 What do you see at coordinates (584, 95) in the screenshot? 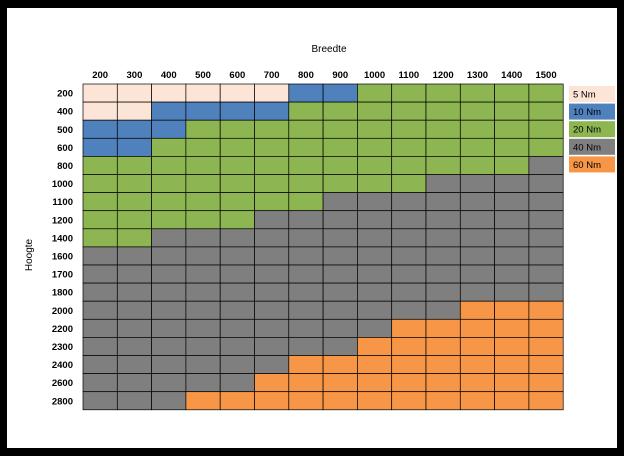
I see `legend-label: 5 Nm` at bounding box center [584, 95].